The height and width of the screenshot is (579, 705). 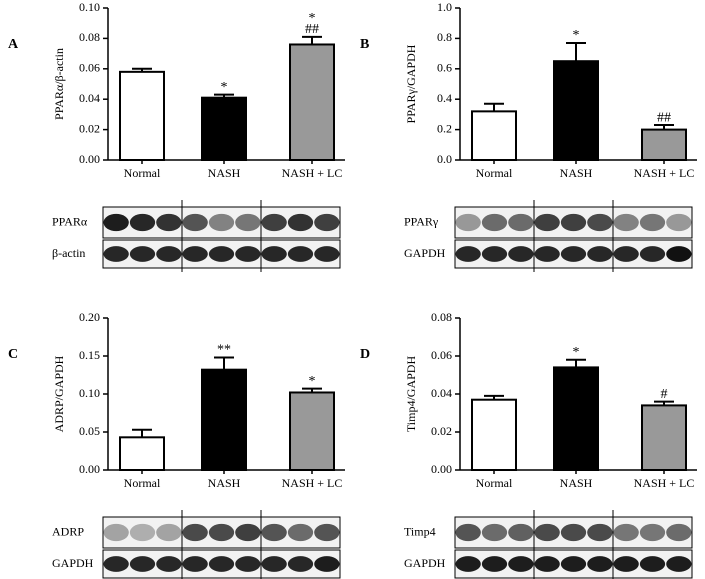 I want to click on panel-label: D, so click(x=365, y=354).